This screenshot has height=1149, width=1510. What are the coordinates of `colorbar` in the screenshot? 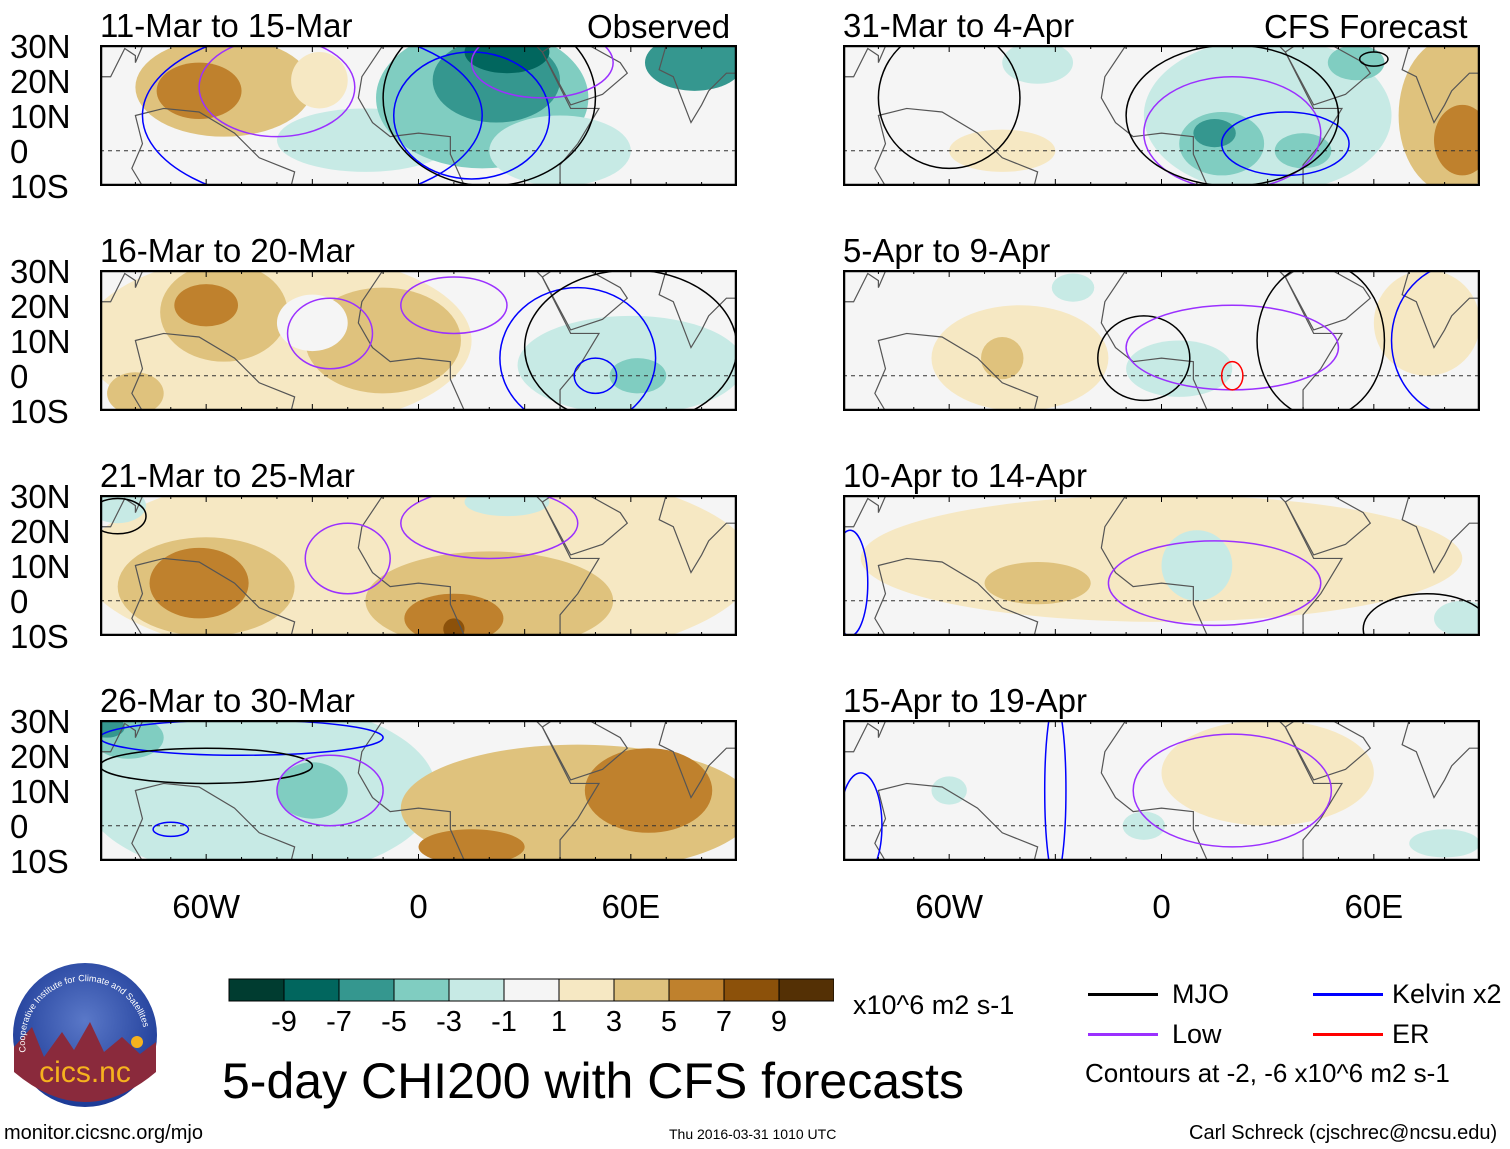 It's located at (531, 990).